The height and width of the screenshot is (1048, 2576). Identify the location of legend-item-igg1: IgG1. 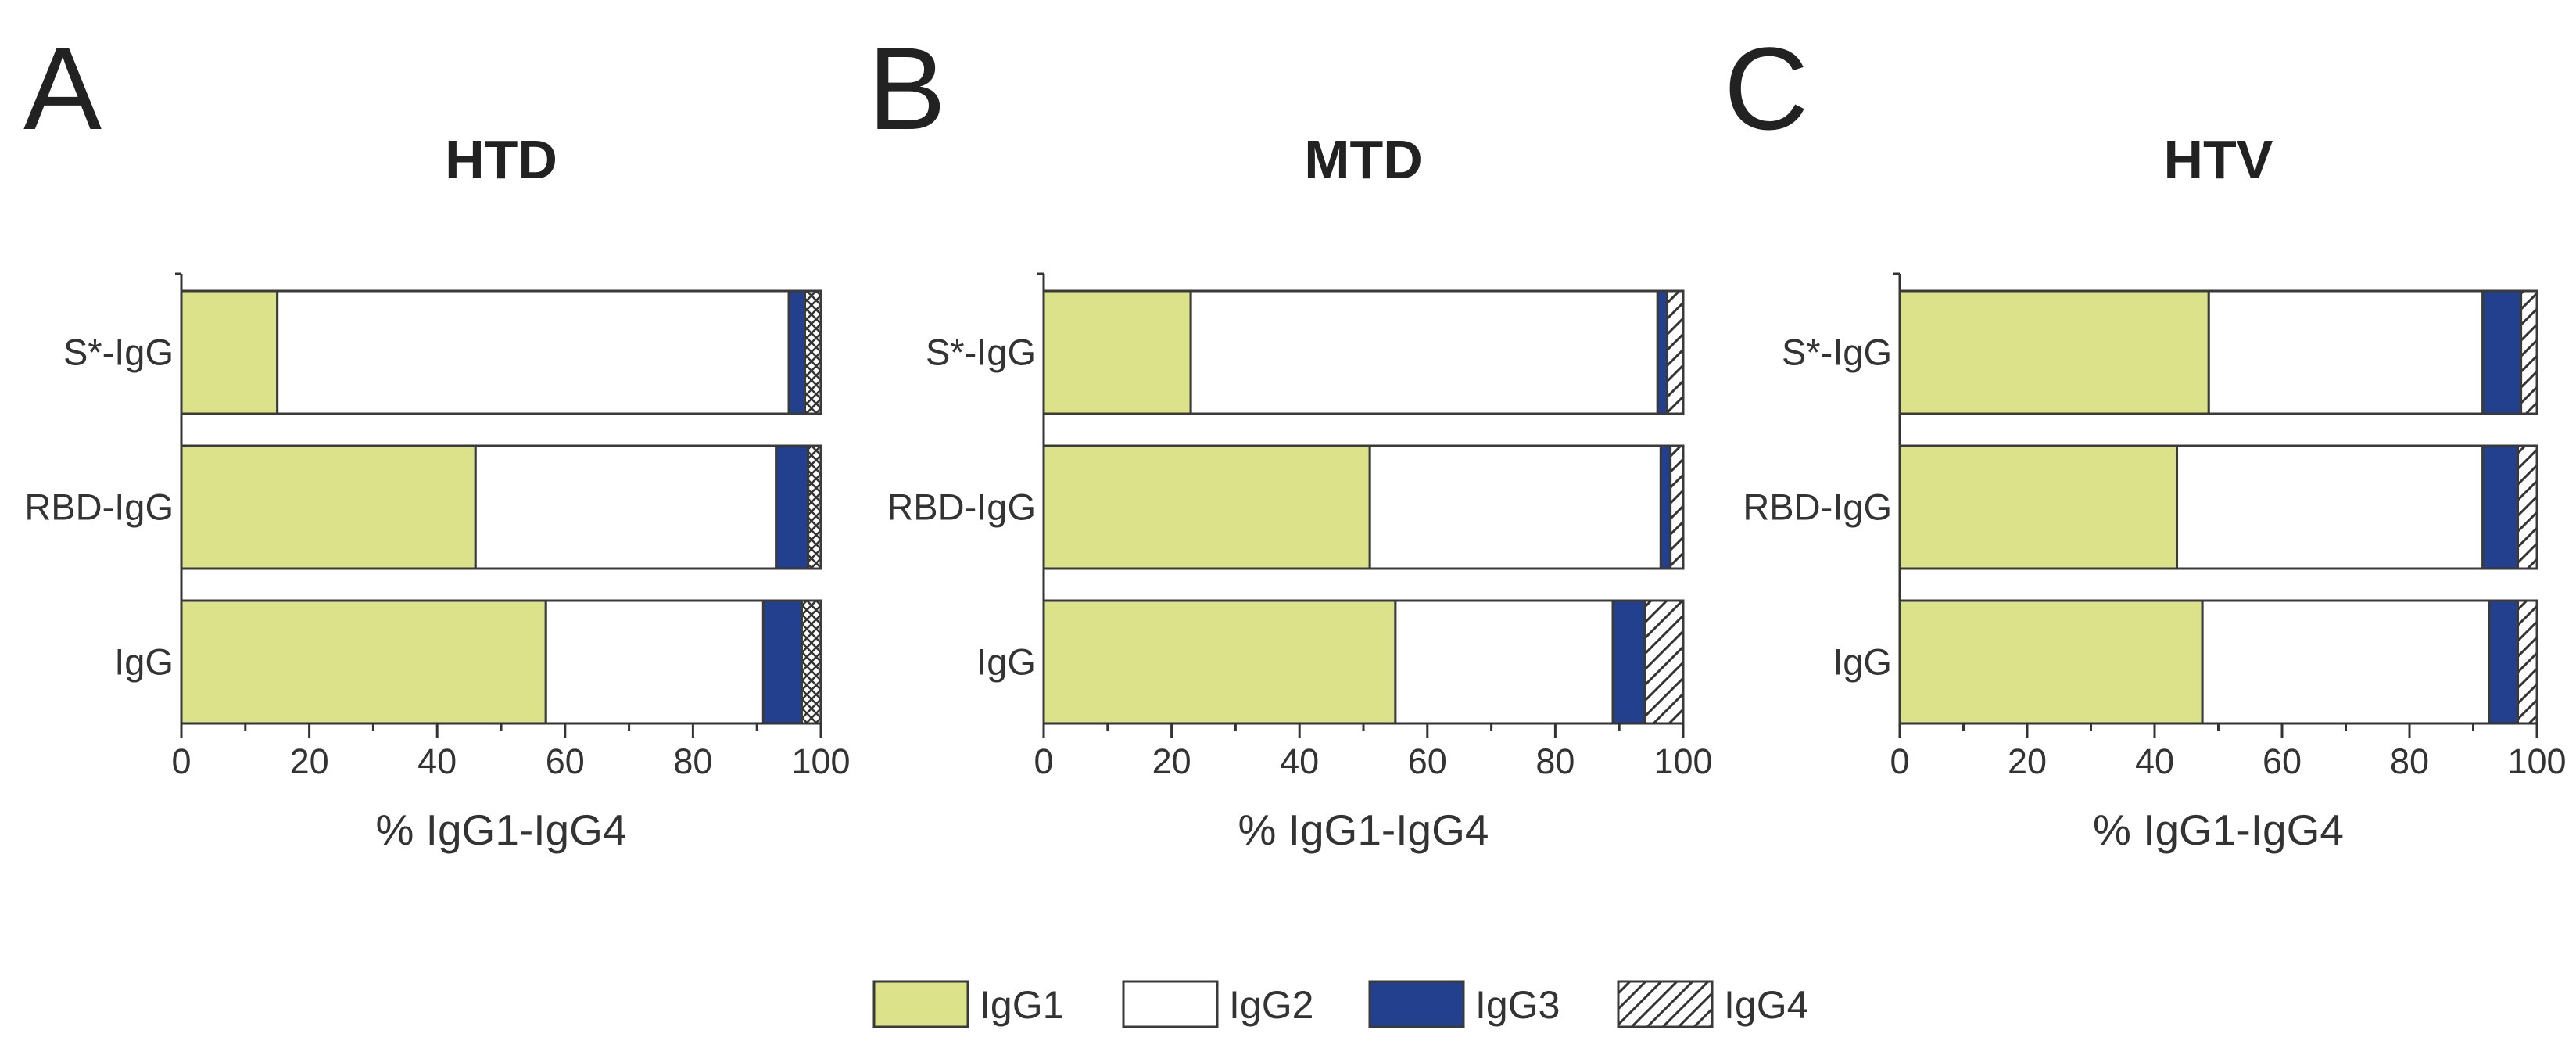
(968, 1004).